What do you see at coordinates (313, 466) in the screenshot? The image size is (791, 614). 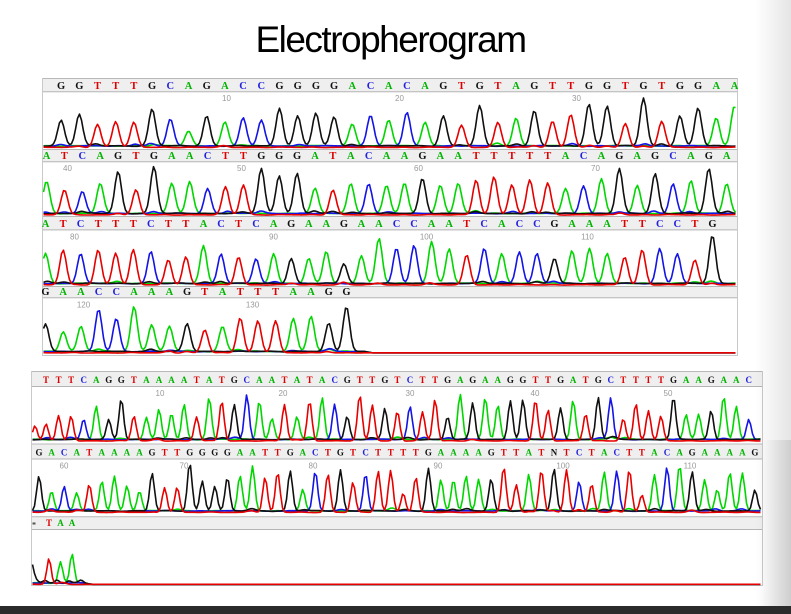 I see `svg-text: 80` at bounding box center [313, 466].